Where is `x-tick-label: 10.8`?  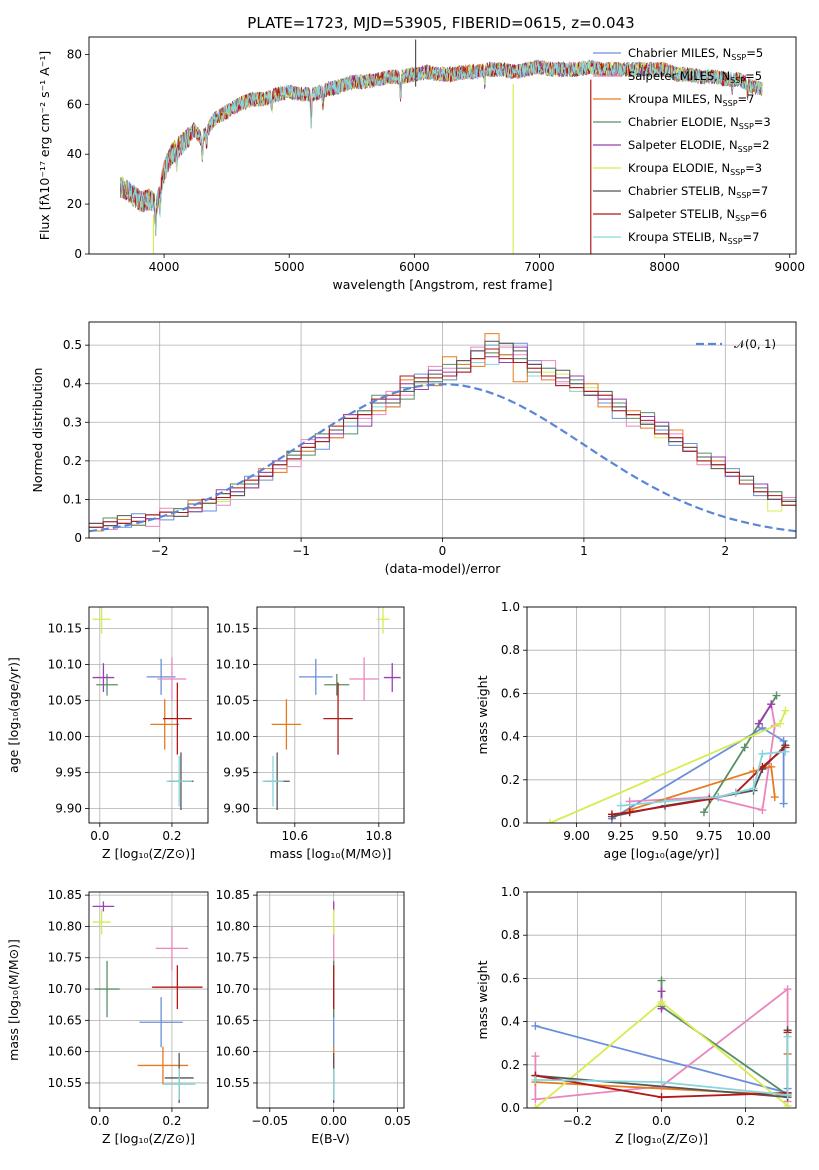 x-tick-label: 10.8 is located at coordinates (378, 836).